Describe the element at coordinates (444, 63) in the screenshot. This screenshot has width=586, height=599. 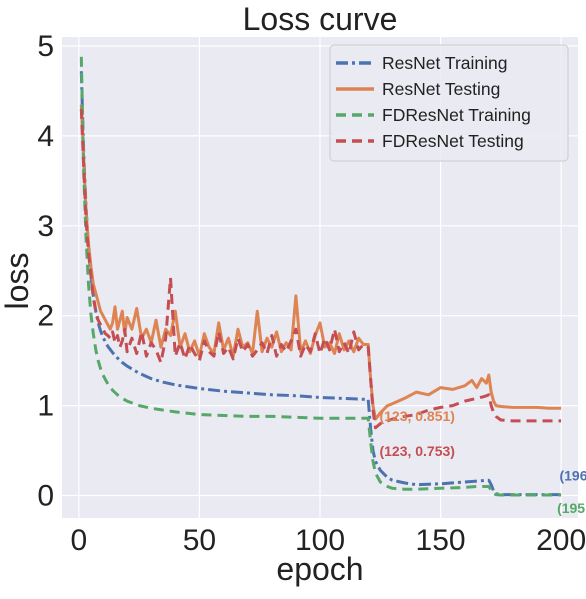
I see `legend-label: ResNet Training` at that location.